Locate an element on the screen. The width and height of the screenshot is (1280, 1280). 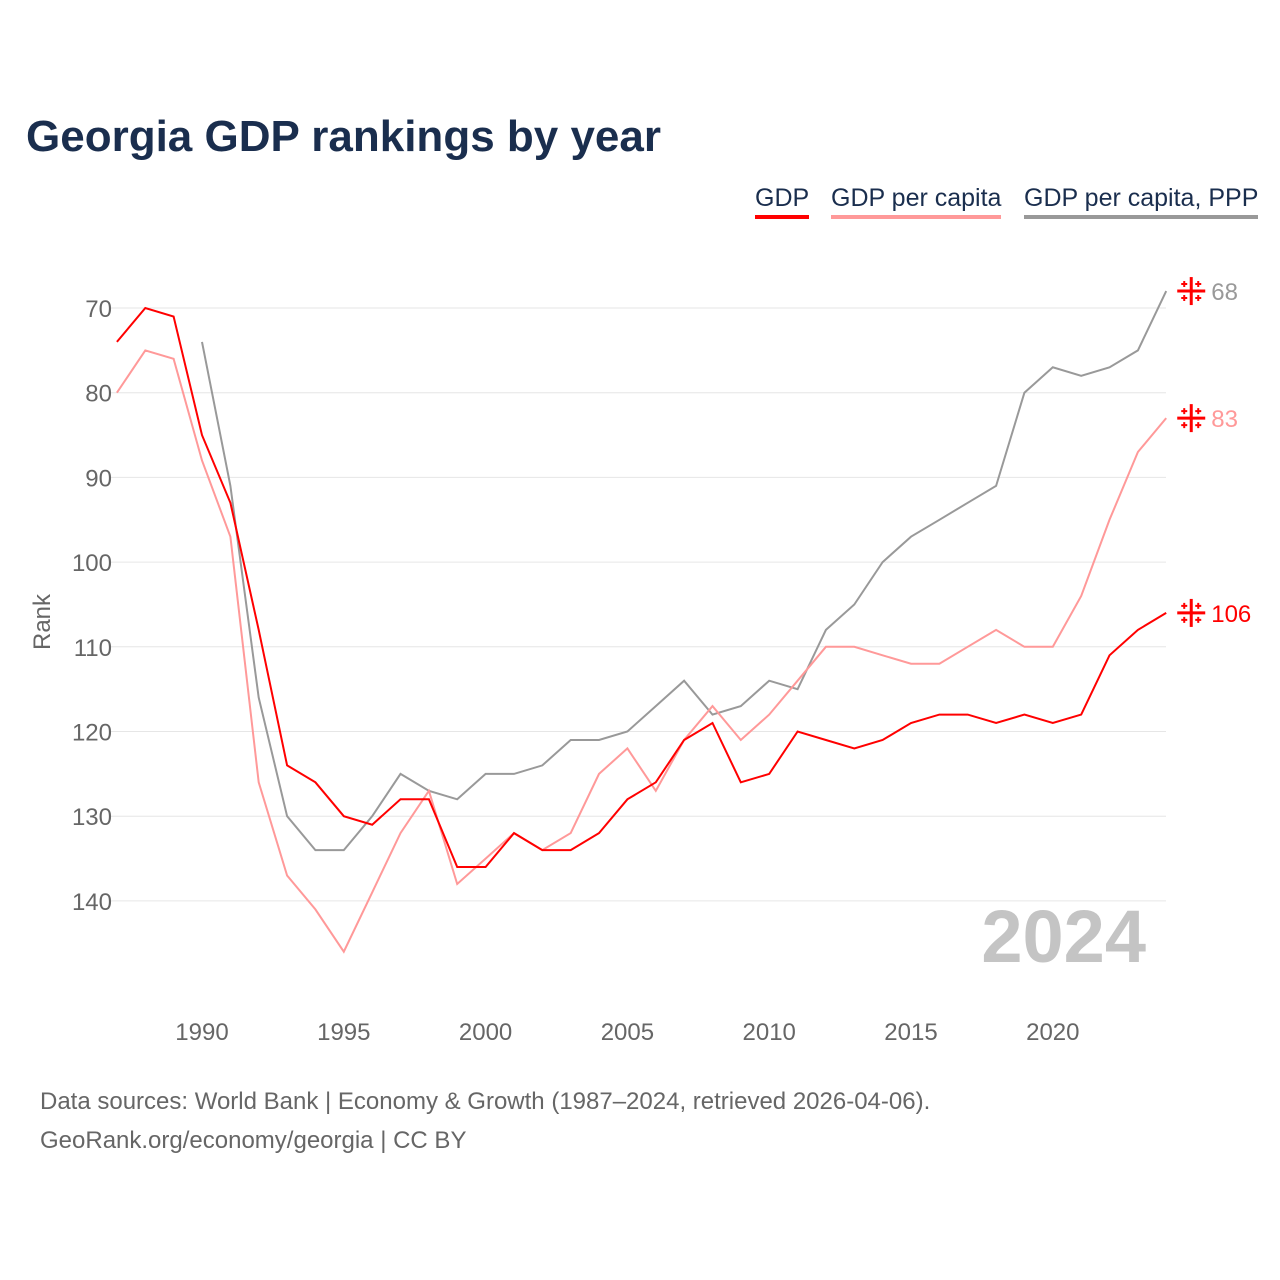
y-tick-label: 100 is located at coordinates (92, 563).